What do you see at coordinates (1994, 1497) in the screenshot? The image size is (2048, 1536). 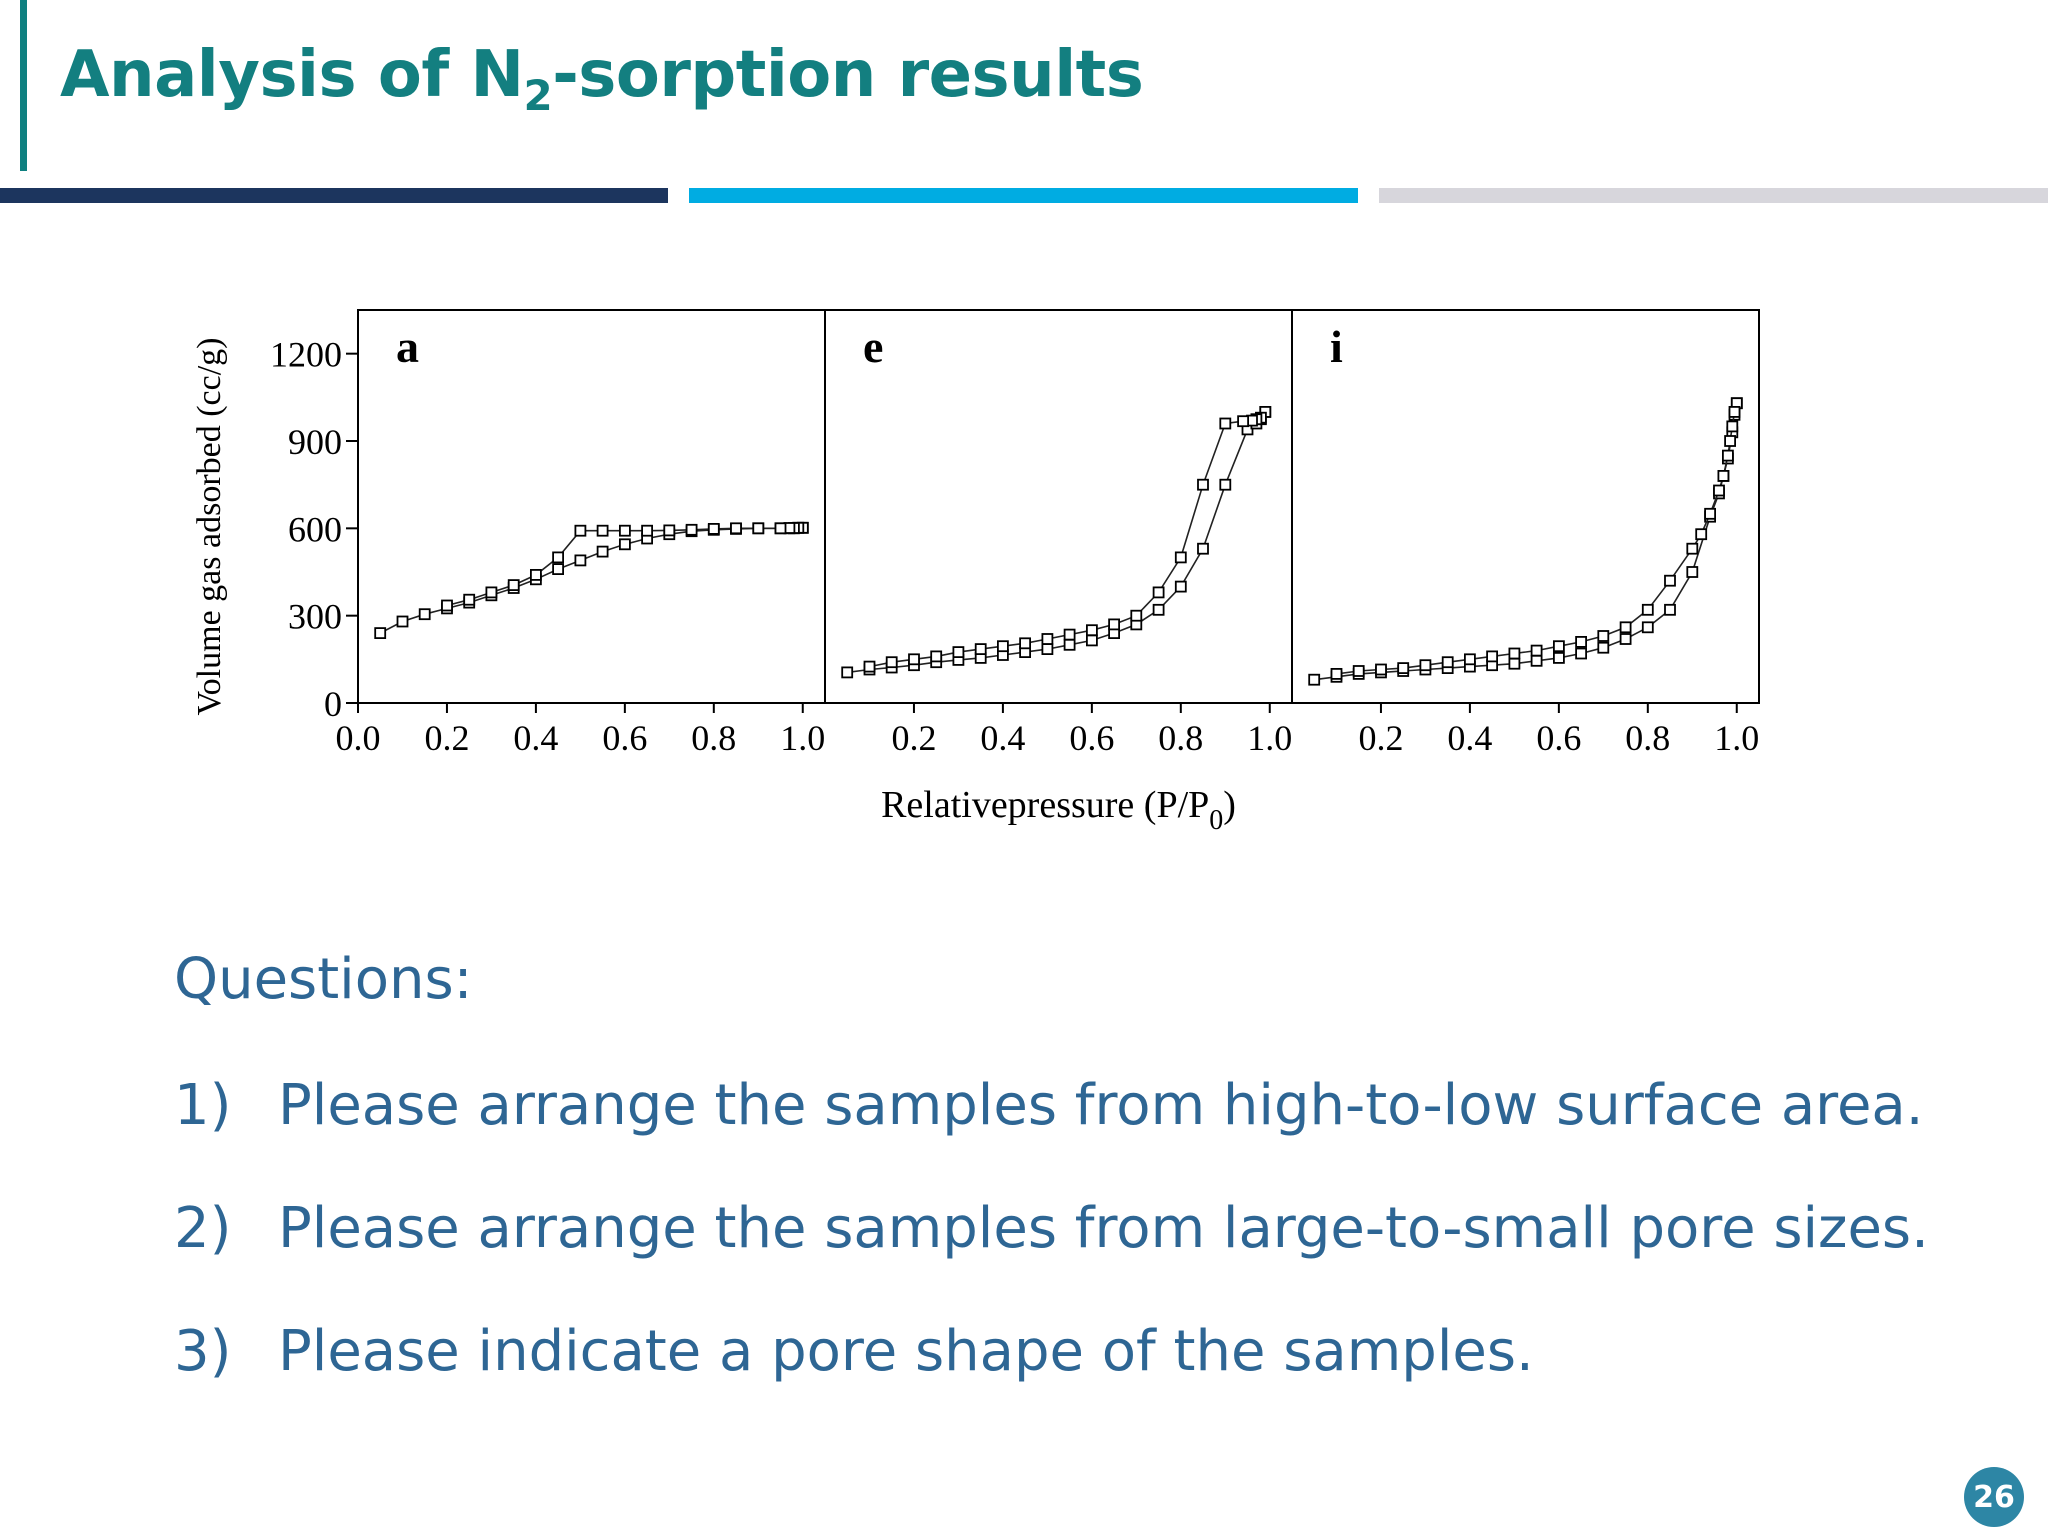 I see `page-number-badge: 26` at bounding box center [1994, 1497].